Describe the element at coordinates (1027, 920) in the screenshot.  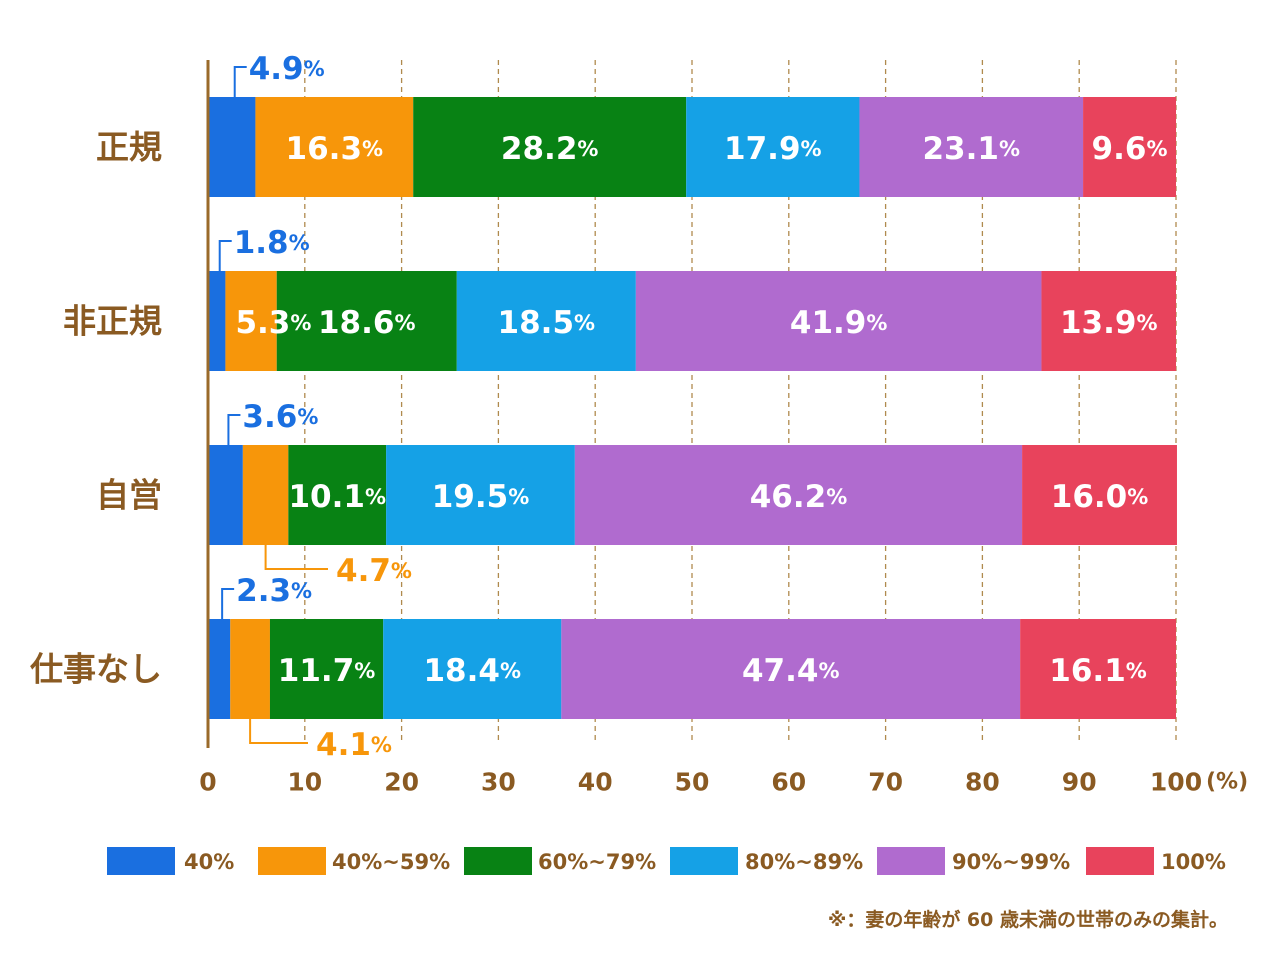
I see `footnote: ※：妻の年齢が 60 歳未満の世帯のみの集計。` at that location.